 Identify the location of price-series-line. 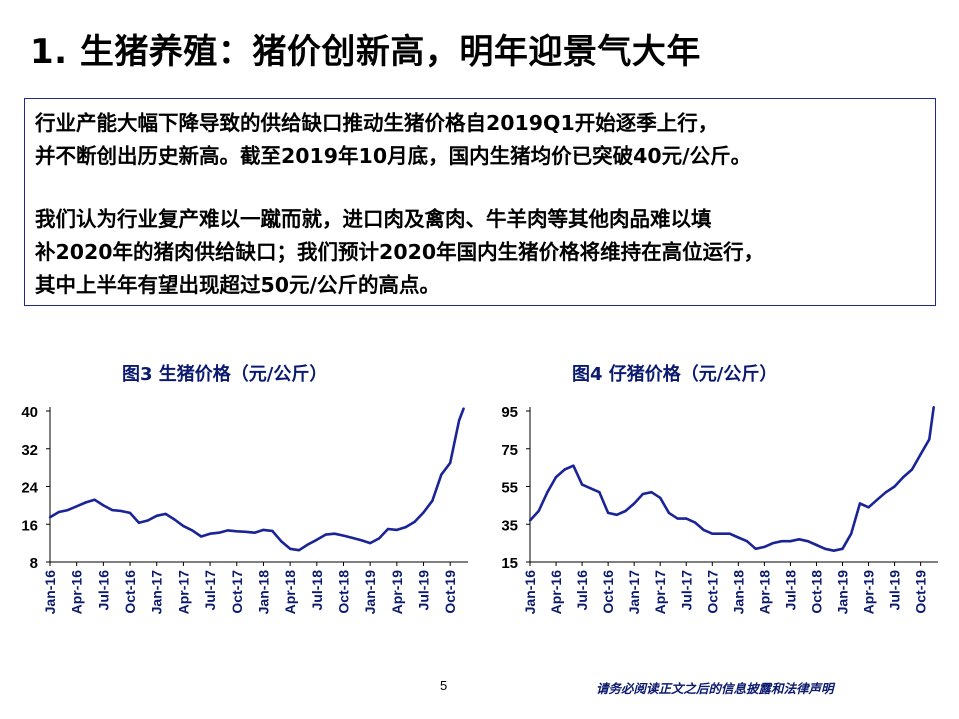
(732, 479).